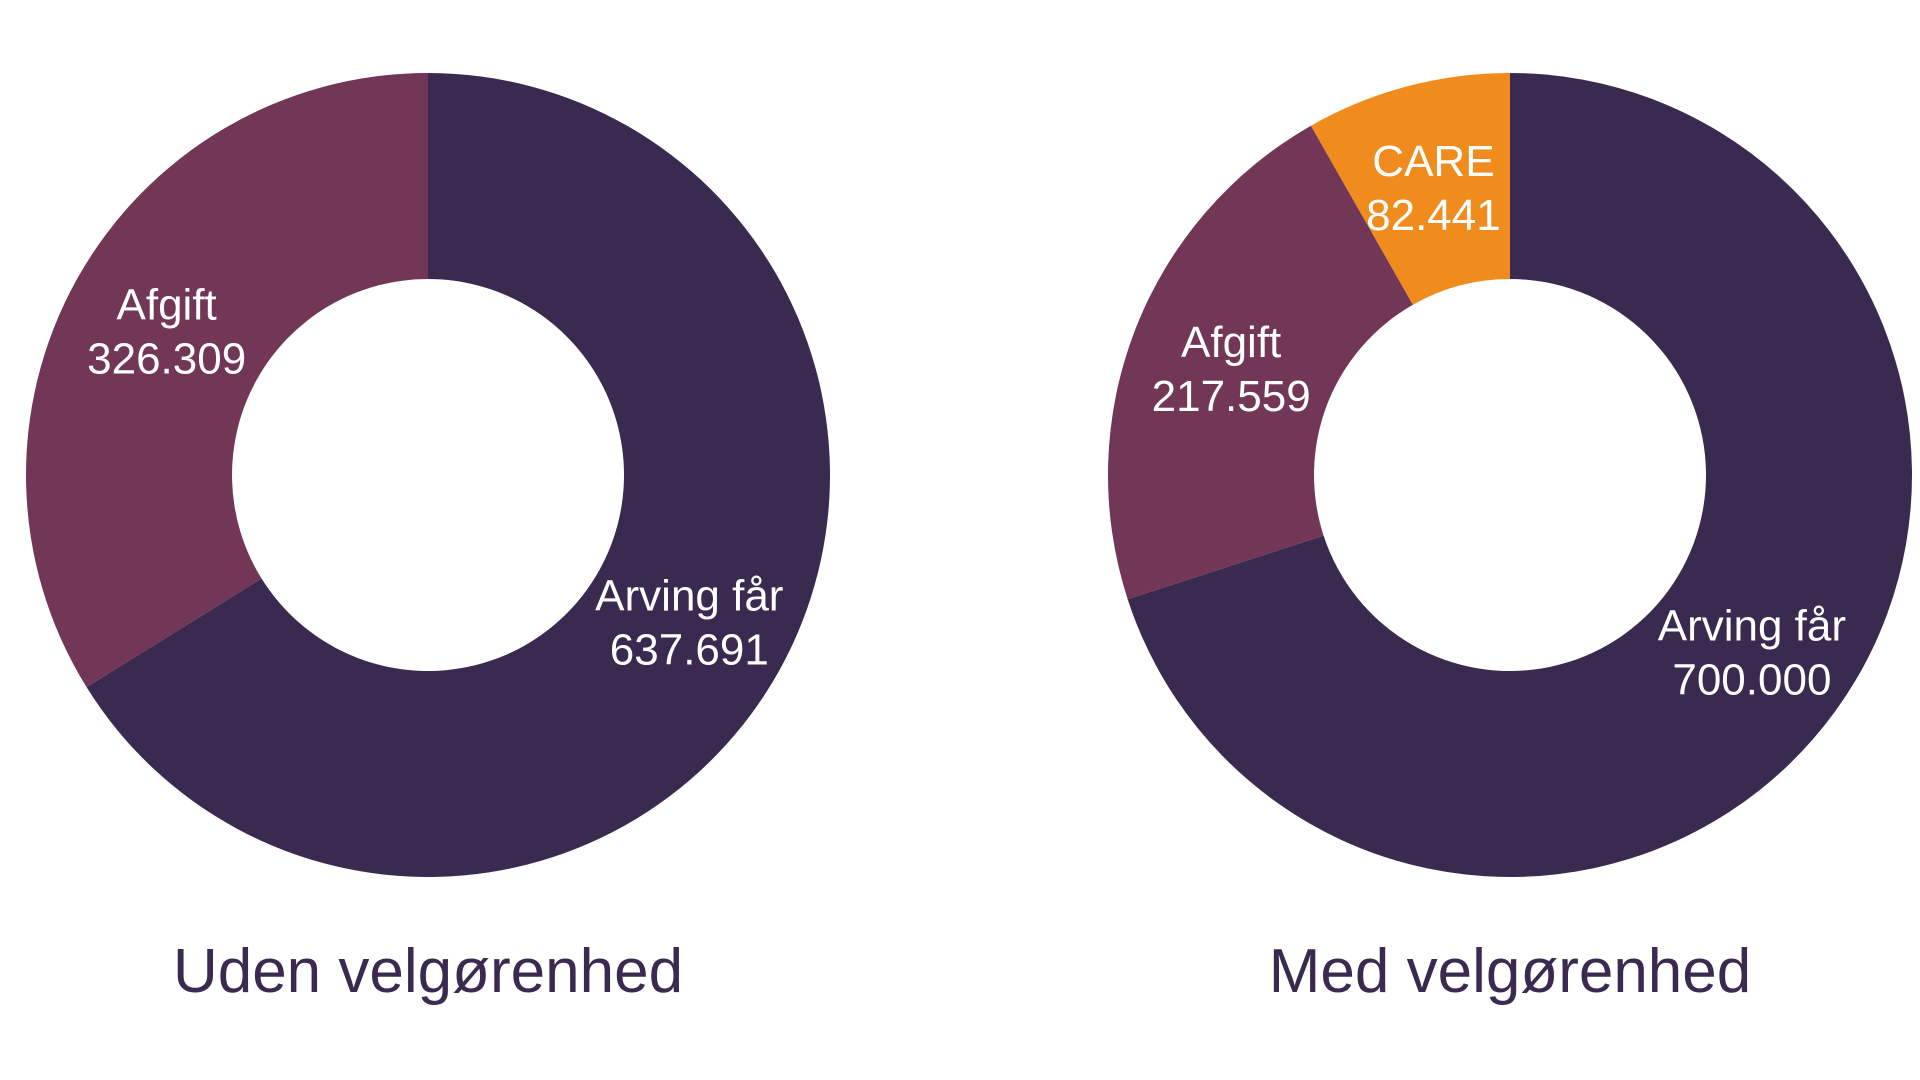 Image resolution: width=1920 pixels, height=1080 pixels. I want to click on slice-label-value: 700.000, so click(1751, 680).